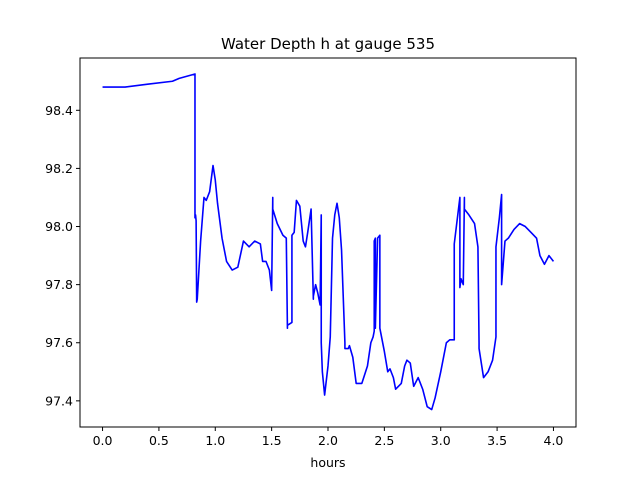 The image size is (640, 480). I want to click on x-tick-label: 2.5, so click(384, 440).